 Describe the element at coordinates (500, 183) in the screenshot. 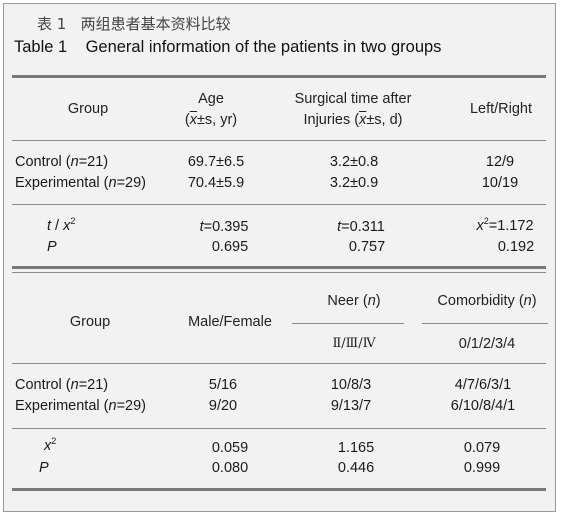

I see `t1-row-experimental-lr: 10/19` at that location.